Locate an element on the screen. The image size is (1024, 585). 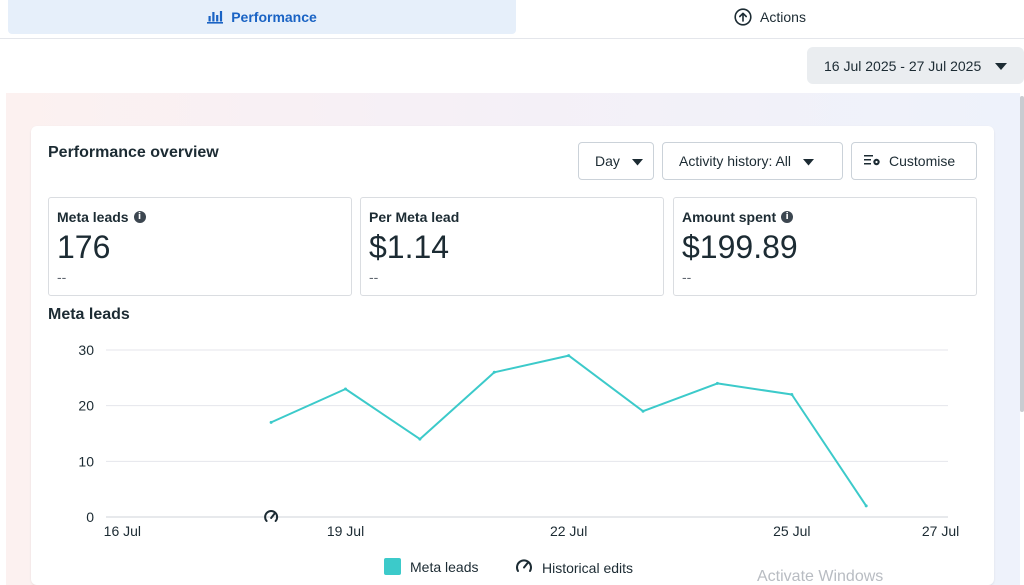
customise-settings-icon is located at coordinates (872, 161).